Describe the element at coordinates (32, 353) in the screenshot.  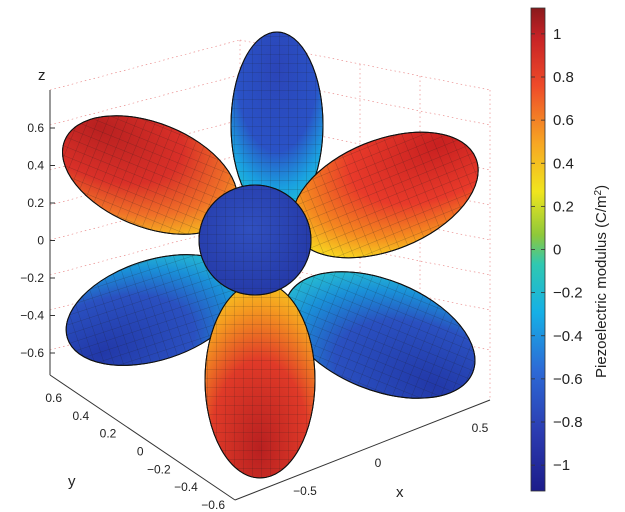
I see `z-tick-label: −0.6` at that location.